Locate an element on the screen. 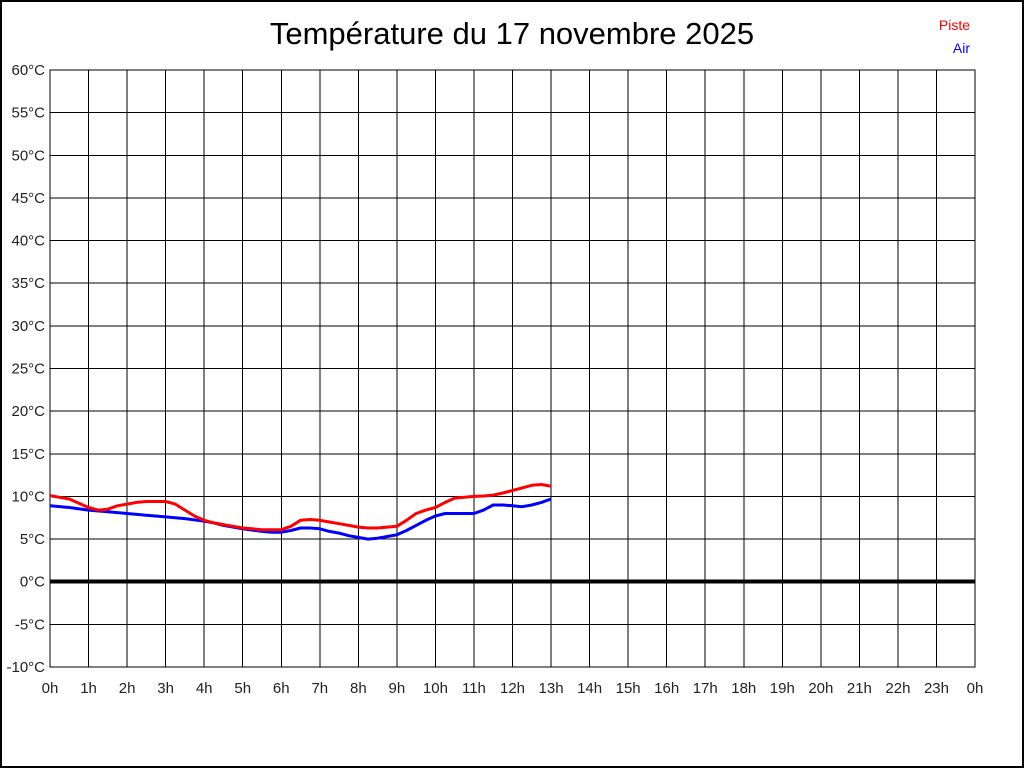 The width and height of the screenshot is (1024, 768). x-tick-label: 4h is located at coordinates (204, 688).